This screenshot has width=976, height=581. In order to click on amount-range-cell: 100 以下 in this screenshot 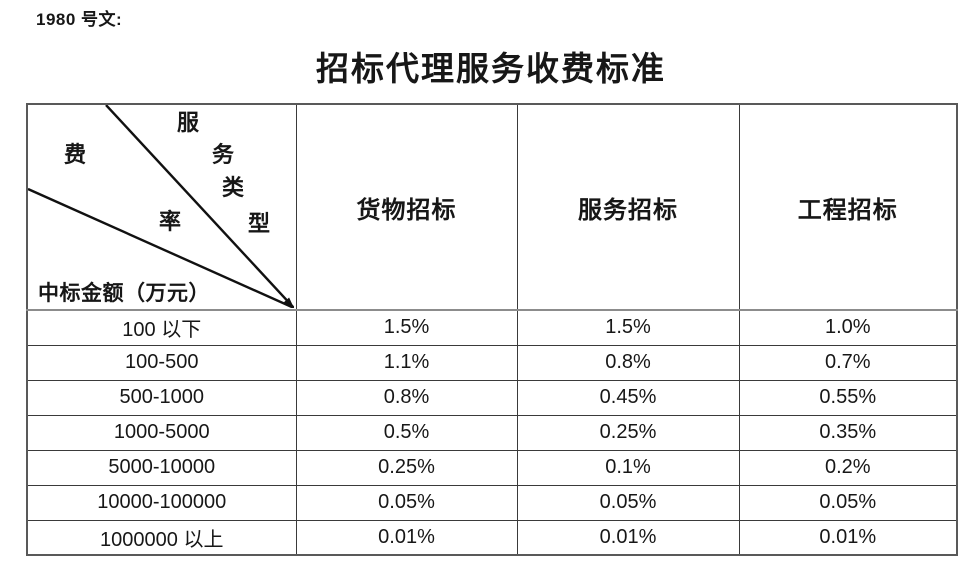, I will do `click(161, 327)`.